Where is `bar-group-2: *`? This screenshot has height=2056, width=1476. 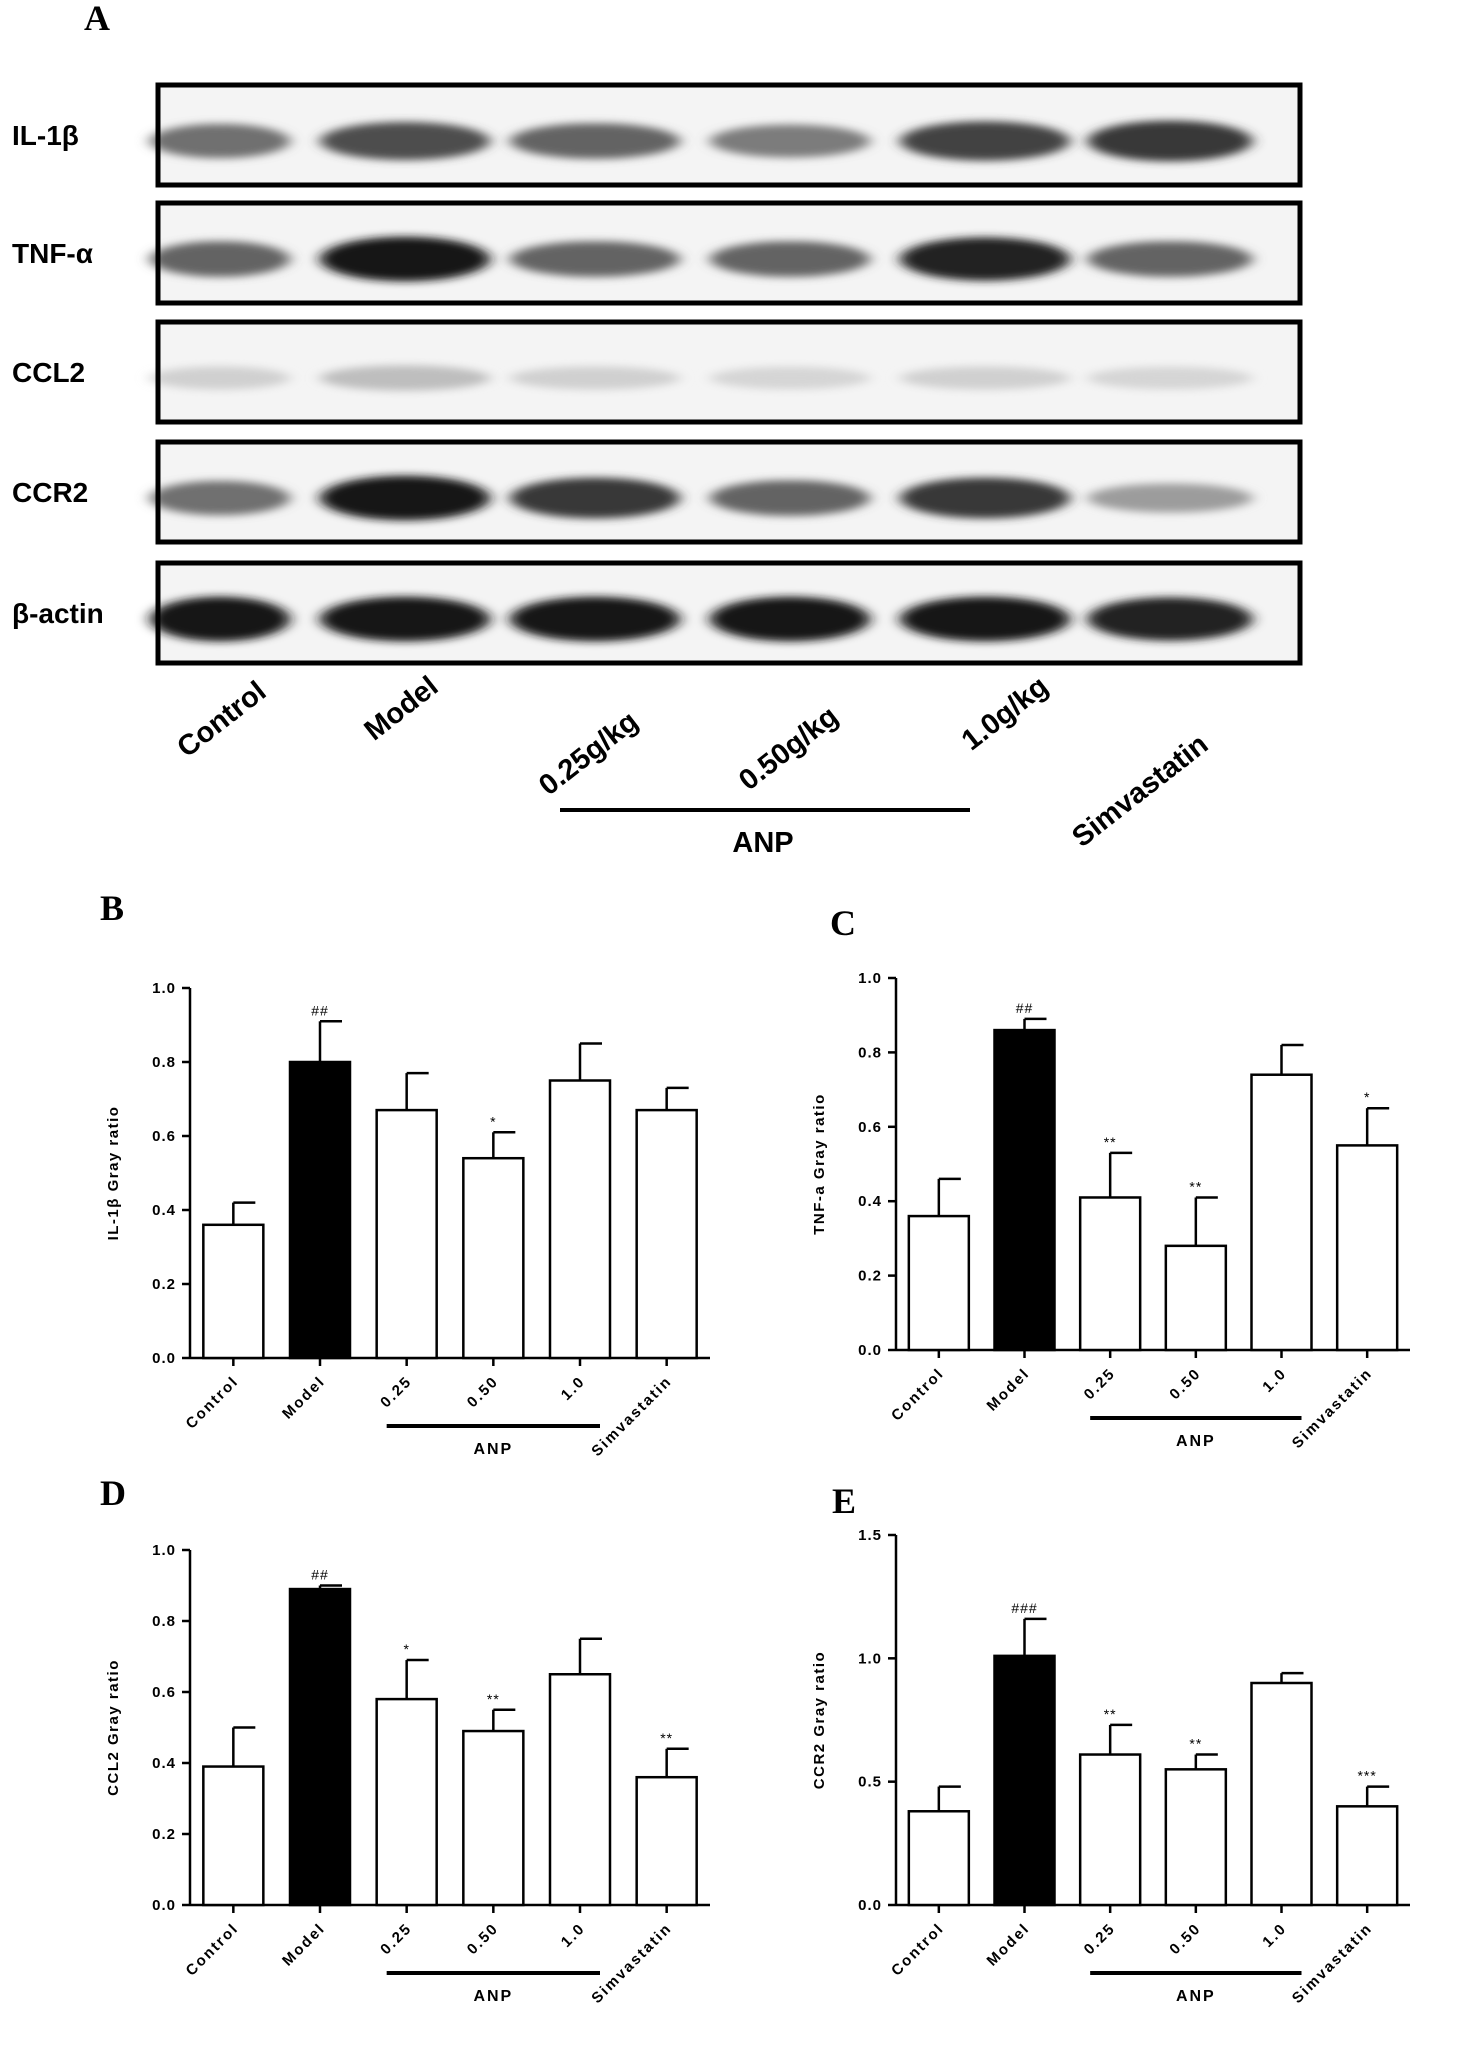 bar-group-2: * is located at coordinates (406, 1774).